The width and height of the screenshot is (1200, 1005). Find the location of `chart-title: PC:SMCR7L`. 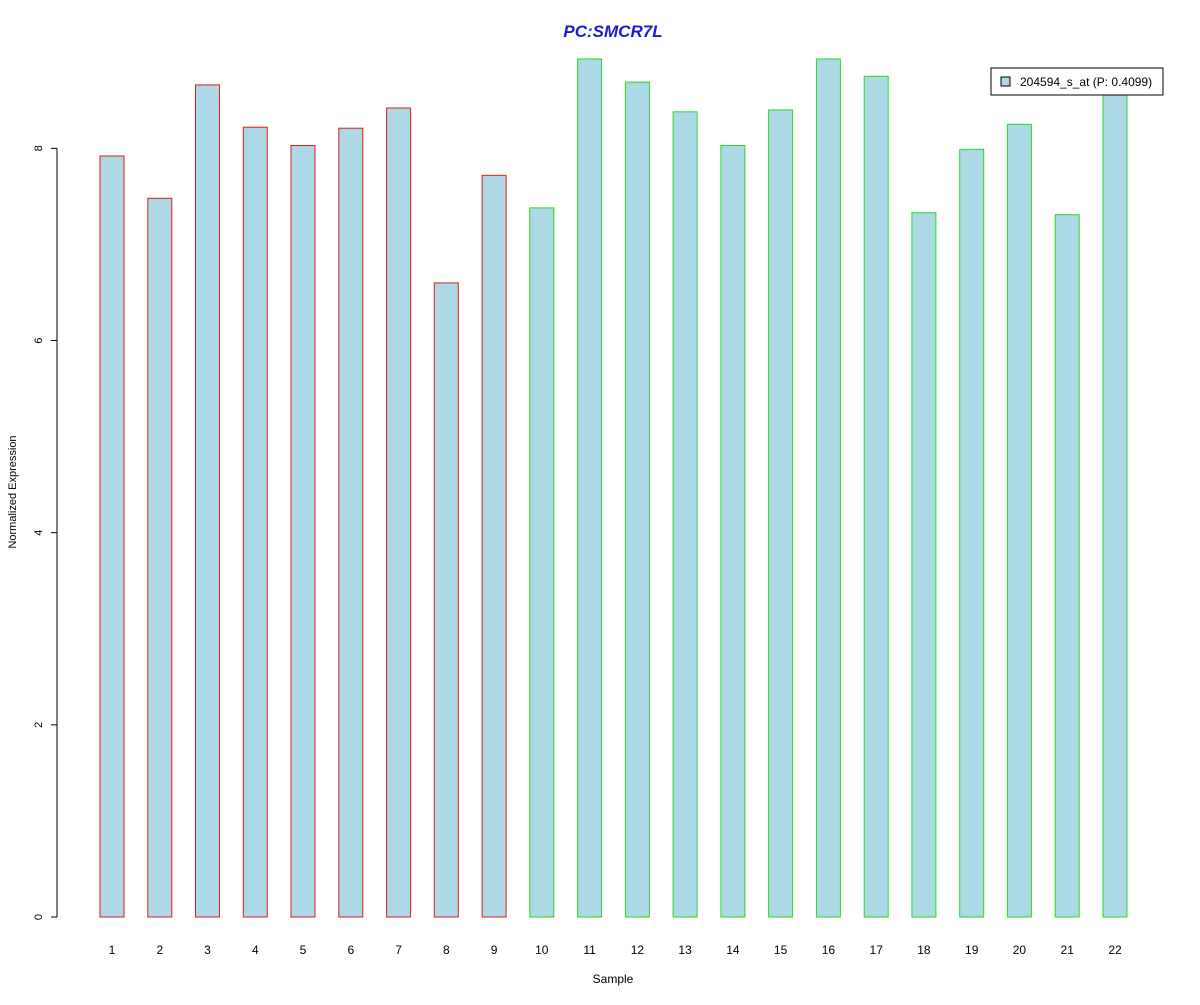

chart-title: PC:SMCR7L is located at coordinates (612, 31).